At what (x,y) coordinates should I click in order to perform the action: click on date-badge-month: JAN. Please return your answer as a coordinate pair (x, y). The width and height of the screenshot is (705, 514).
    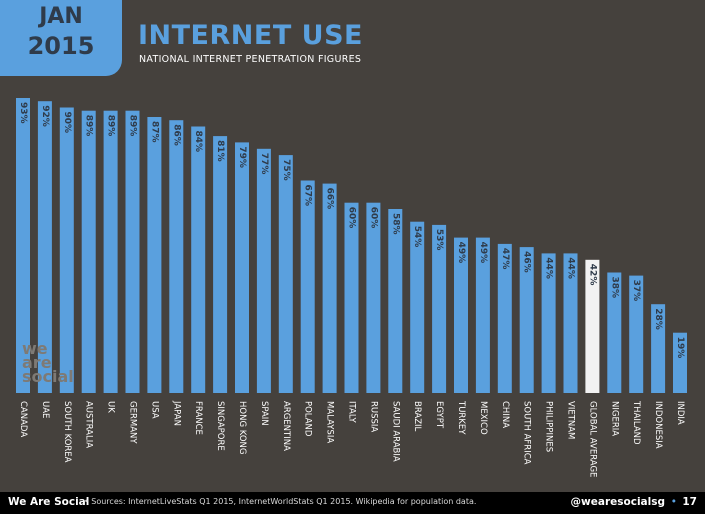
    Looking at the image, I should click on (61, 16).